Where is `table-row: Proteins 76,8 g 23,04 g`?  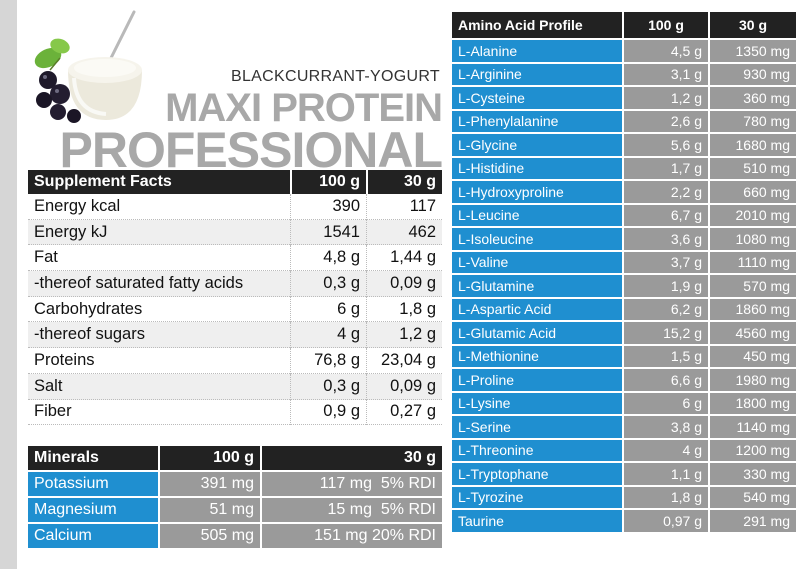 table-row: Proteins 76,8 g 23,04 g is located at coordinates (235, 361).